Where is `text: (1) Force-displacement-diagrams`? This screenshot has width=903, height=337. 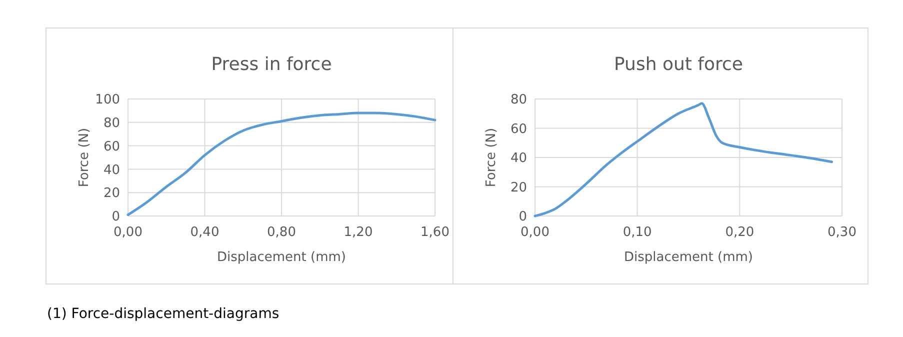 text: (1) Force-displacement-diagrams is located at coordinates (163, 314).